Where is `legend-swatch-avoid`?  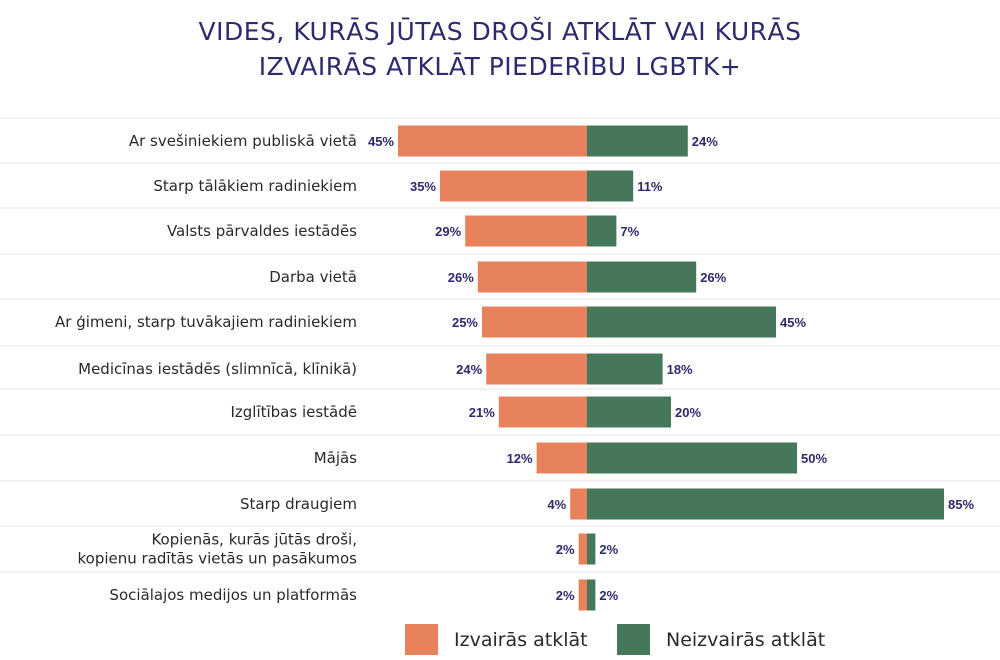 legend-swatch-avoid is located at coordinates (421, 639).